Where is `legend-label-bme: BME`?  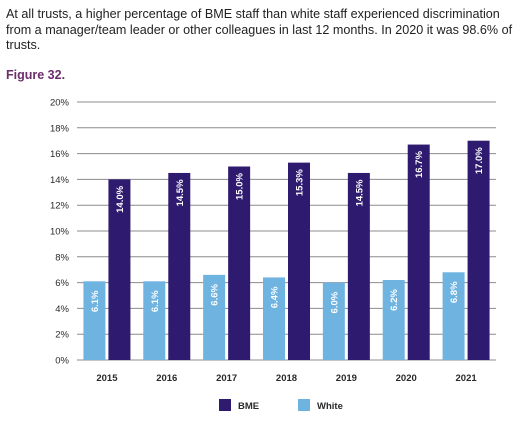
legend-label-bme: BME is located at coordinates (248, 406).